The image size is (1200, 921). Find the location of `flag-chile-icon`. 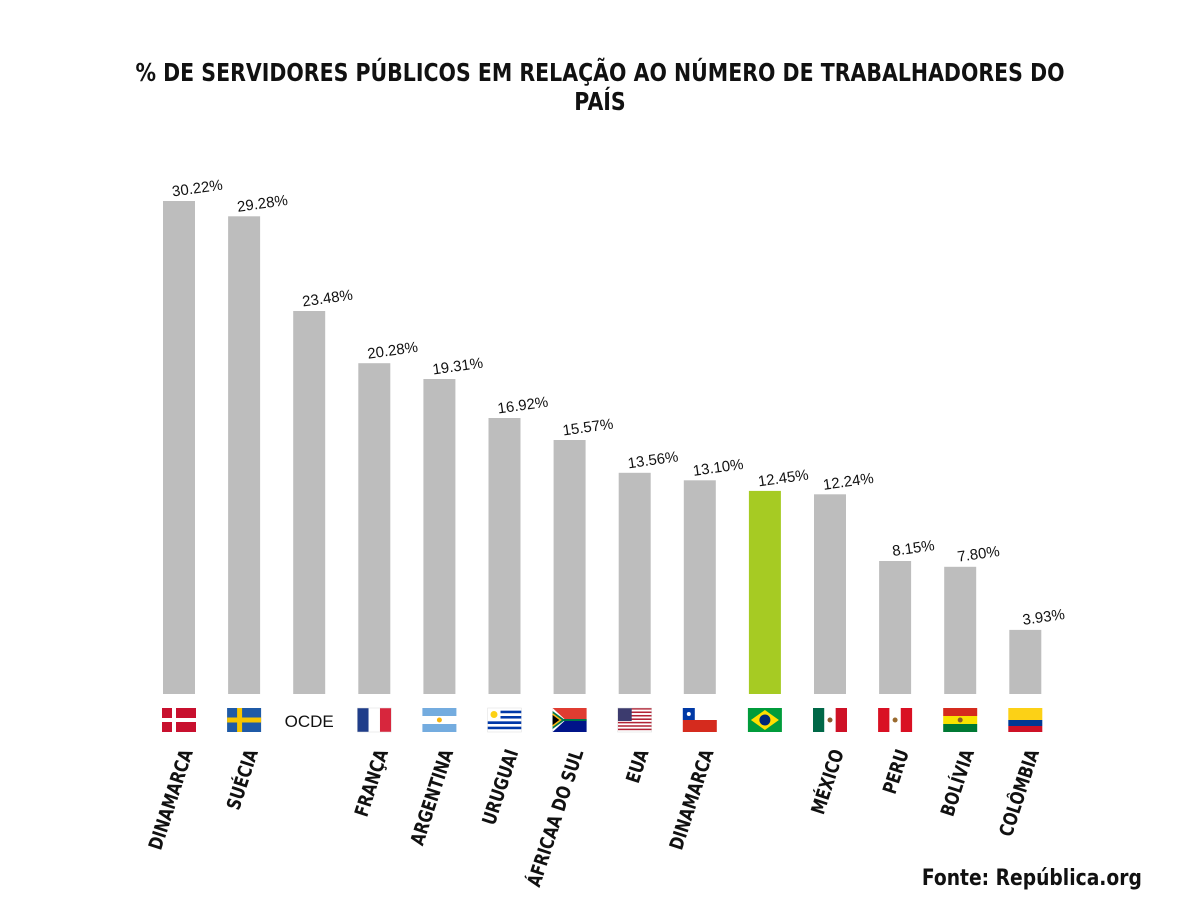

flag-chile-icon is located at coordinates (699, 720).